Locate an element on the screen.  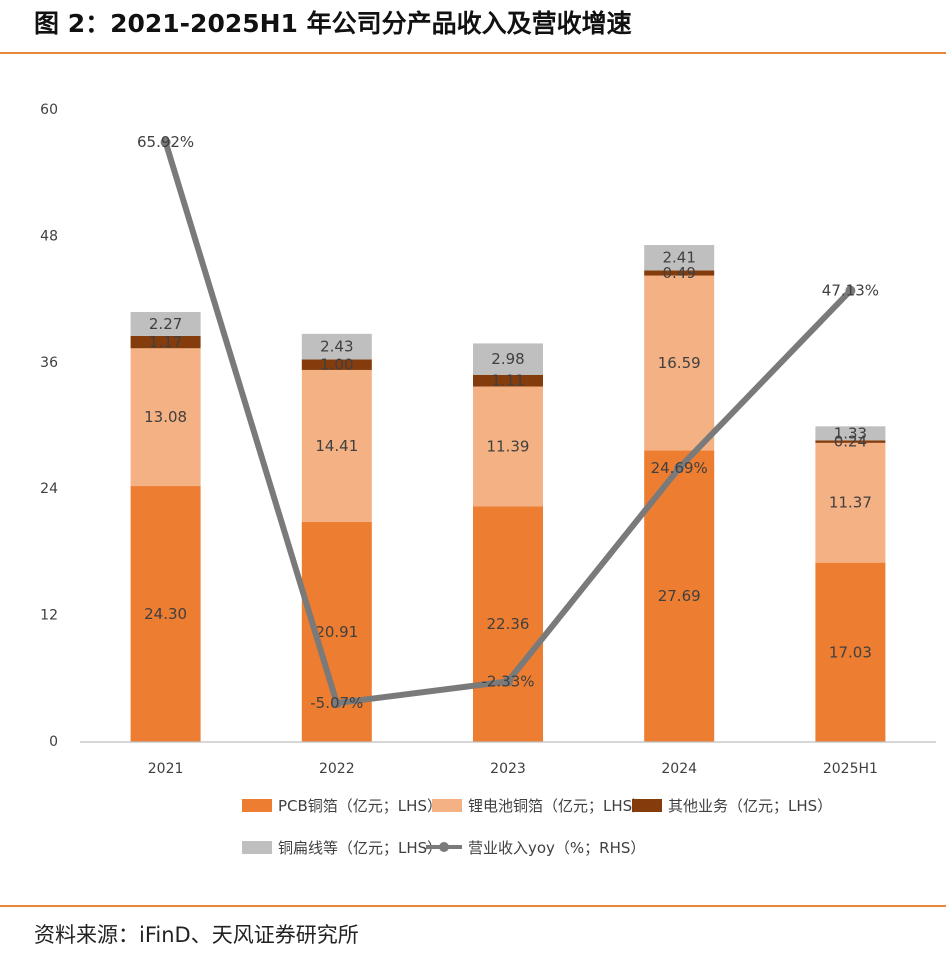
legend-swatch-flat-wire is located at coordinates (257, 847).